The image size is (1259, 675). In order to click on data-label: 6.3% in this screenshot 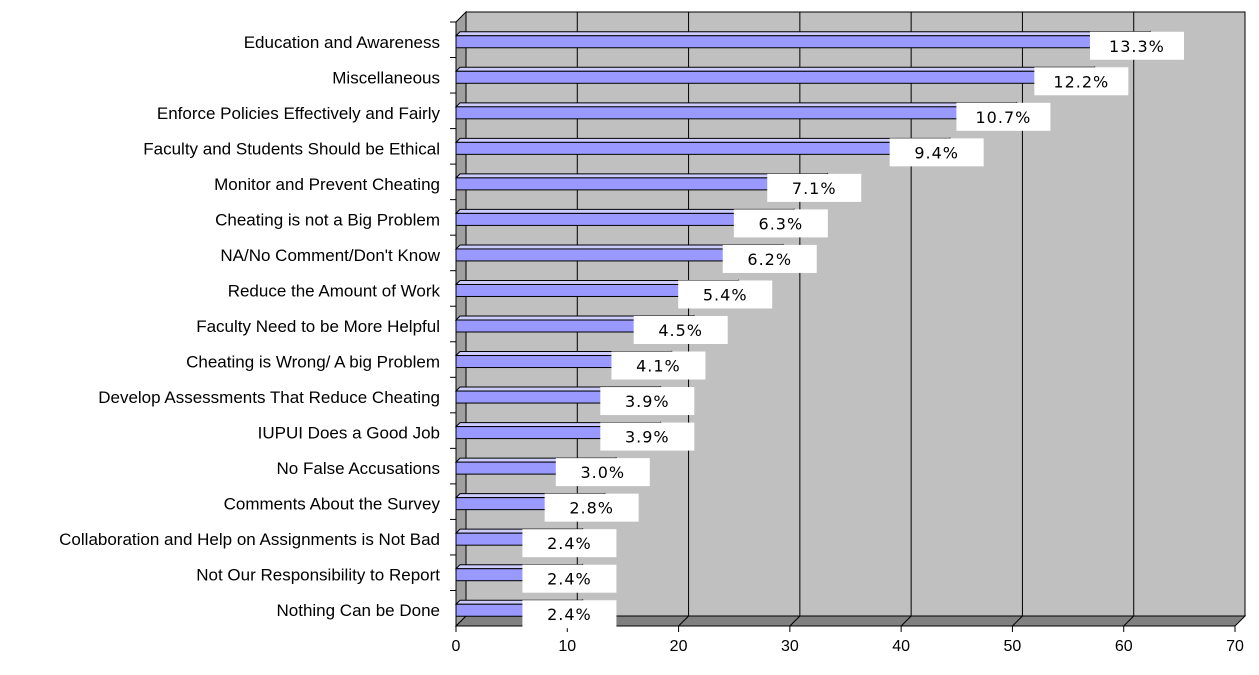, I will do `click(781, 223)`.